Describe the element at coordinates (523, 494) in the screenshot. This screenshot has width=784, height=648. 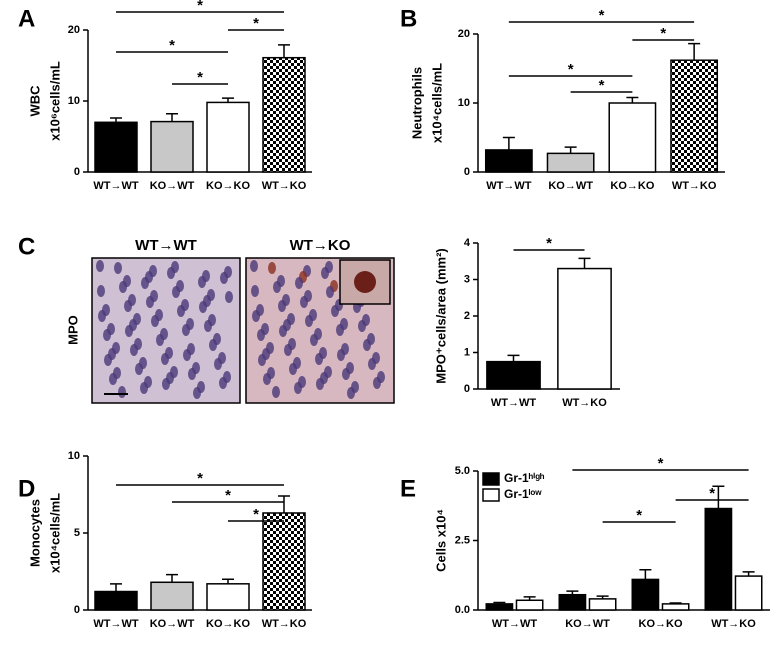
I see `legend-label: Gr-1ˡᵒʷ` at that location.